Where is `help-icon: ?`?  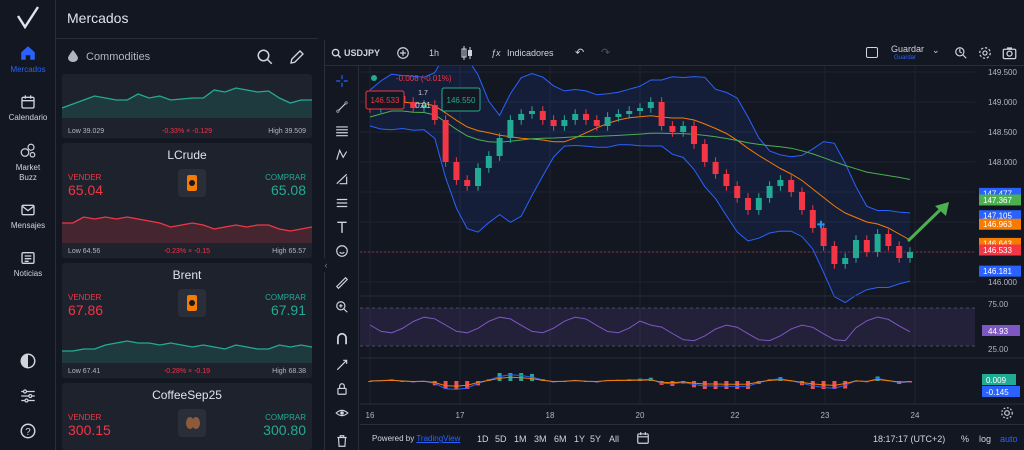
help-icon: ? is located at coordinates (28, 431).